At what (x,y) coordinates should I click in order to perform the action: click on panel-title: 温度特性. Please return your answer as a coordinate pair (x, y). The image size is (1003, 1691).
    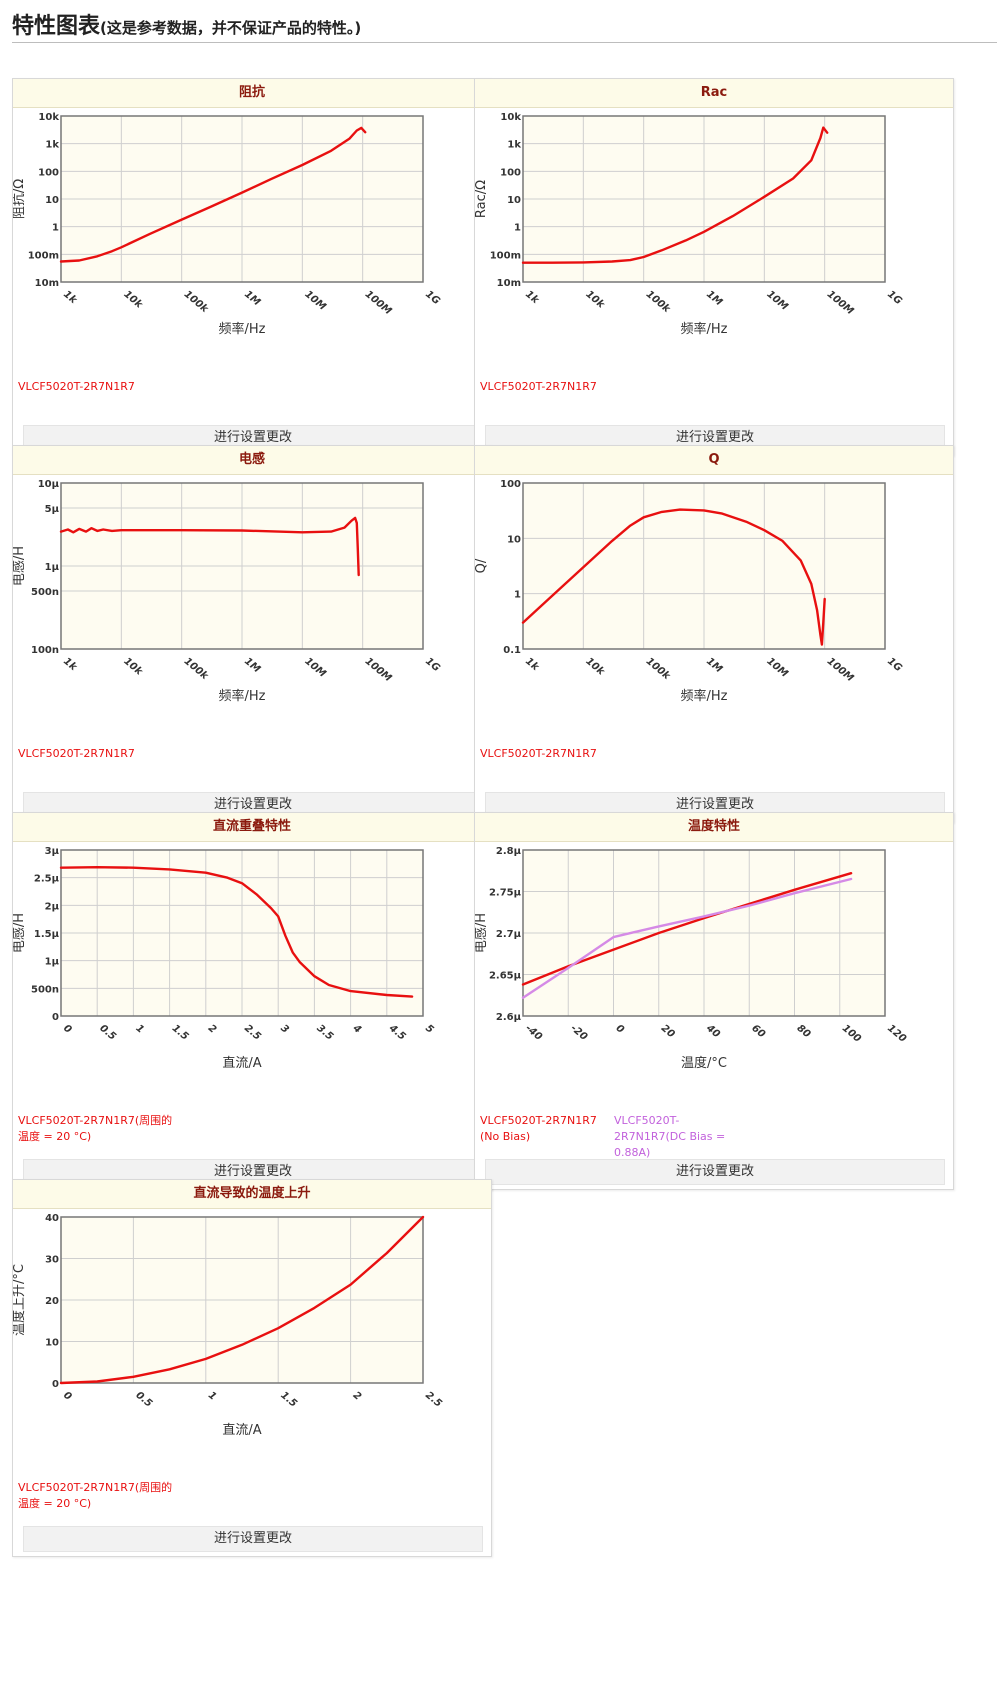
    Looking at the image, I should click on (714, 827).